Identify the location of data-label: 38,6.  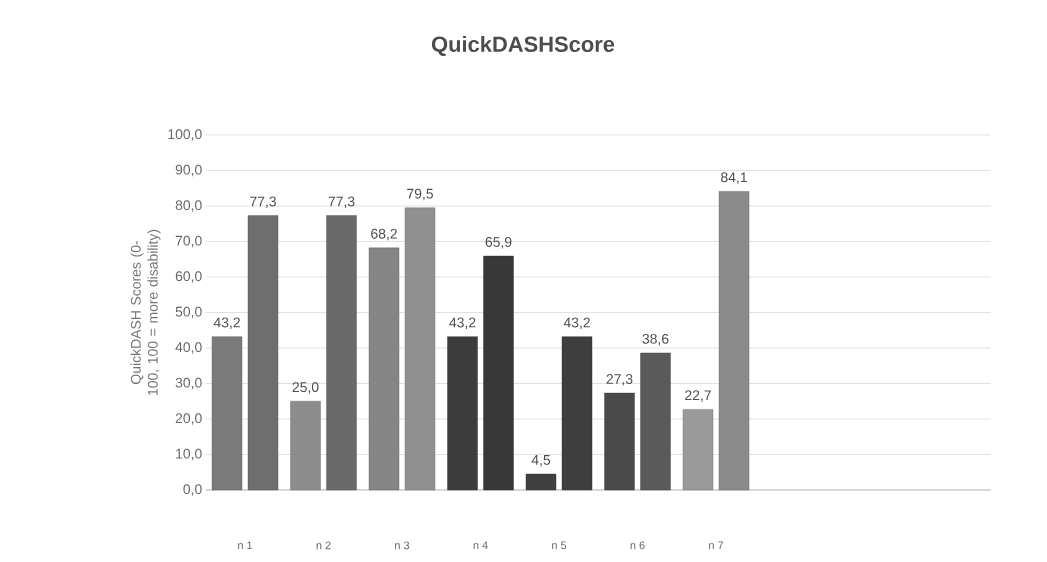
(655, 339).